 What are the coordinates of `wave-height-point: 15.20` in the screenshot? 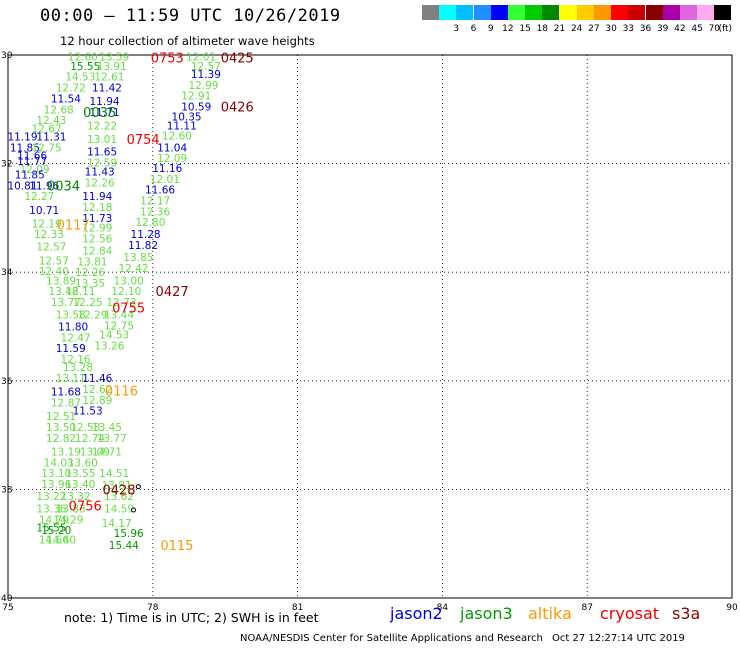 It's located at (56, 531).